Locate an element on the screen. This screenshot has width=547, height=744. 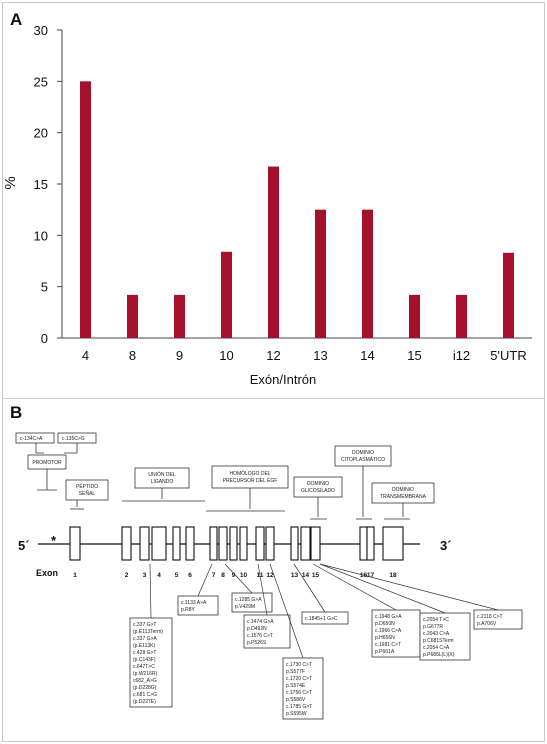
mutation-box-2: c.1285 G>Ap.V429M is located at coordinates (248, 588).